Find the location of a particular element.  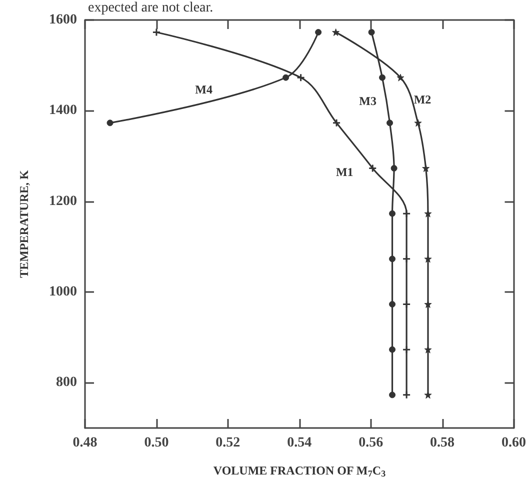

series-label: M1 is located at coordinates (345, 172).